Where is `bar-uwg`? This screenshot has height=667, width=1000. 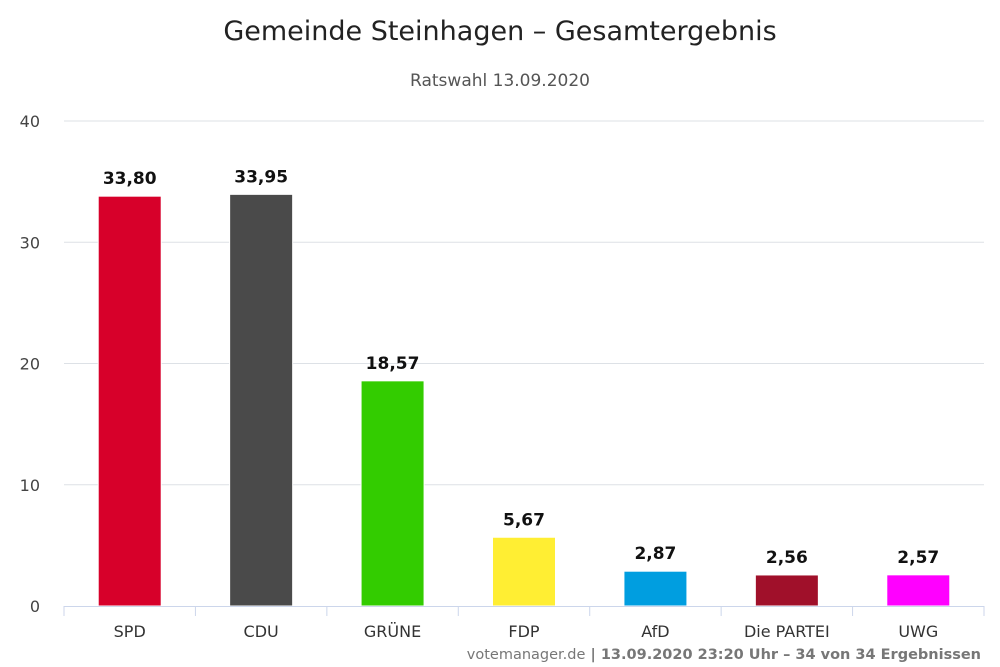
bar-uwg is located at coordinates (918, 590).